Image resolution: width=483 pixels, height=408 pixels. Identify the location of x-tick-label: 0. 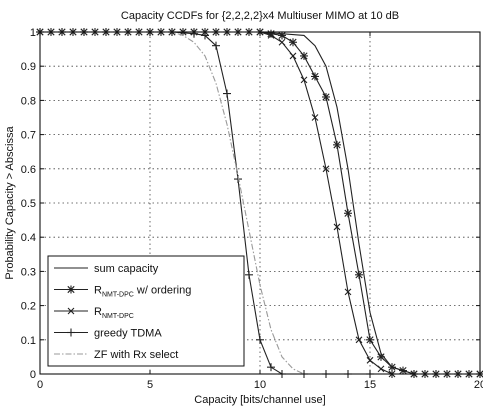
(40, 385).